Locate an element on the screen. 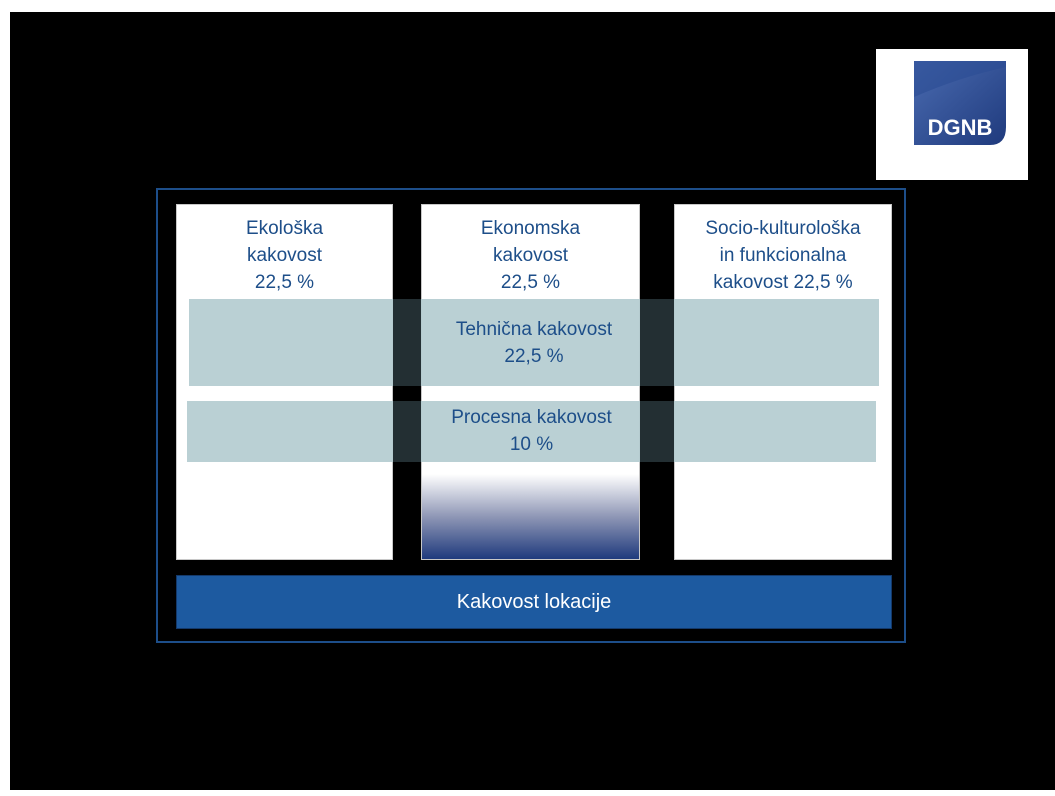 Image resolution: width=1055 pixels, height=796 pixels. base-label: Kakovost lokacije is located at coordinates (534, 601).